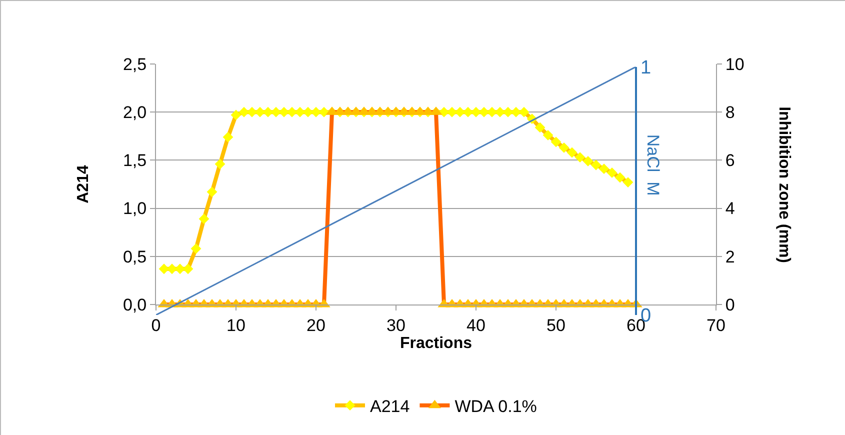 The width and height of the screenshot is (845, 435). Describe the element at coordinates (396, 325) in the screenshot. I see `x-tick-label: 30` at that location.